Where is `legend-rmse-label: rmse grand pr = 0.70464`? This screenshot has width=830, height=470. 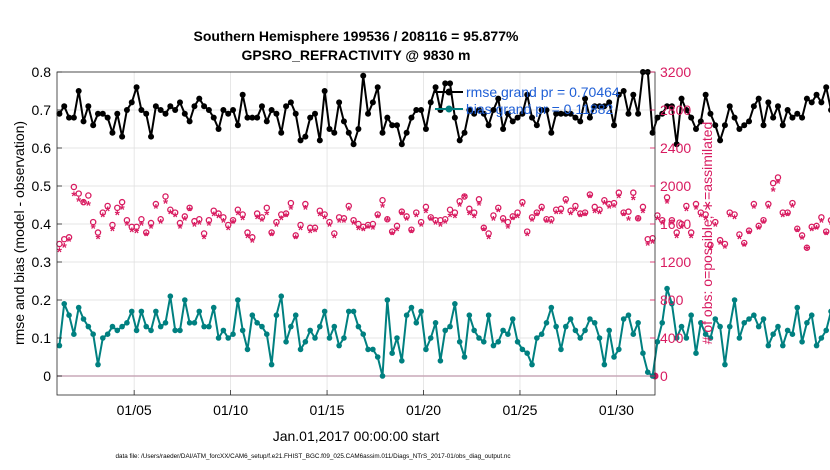 legend-rmse-label: rmse grand pr = 0.70464 is located at coordinates (543, 92).